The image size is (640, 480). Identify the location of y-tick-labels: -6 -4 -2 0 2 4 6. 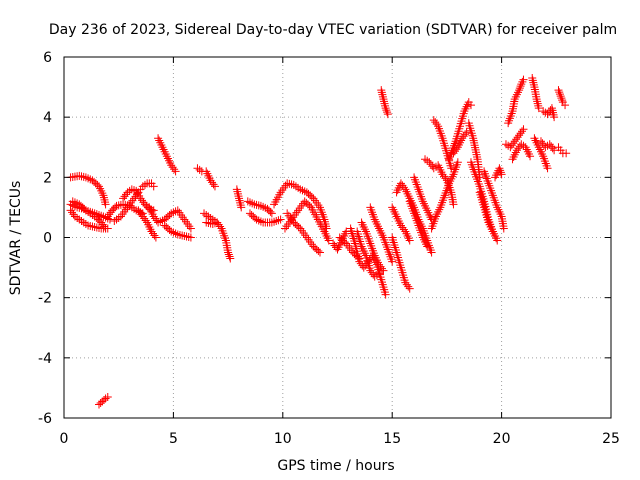
(45, 238).